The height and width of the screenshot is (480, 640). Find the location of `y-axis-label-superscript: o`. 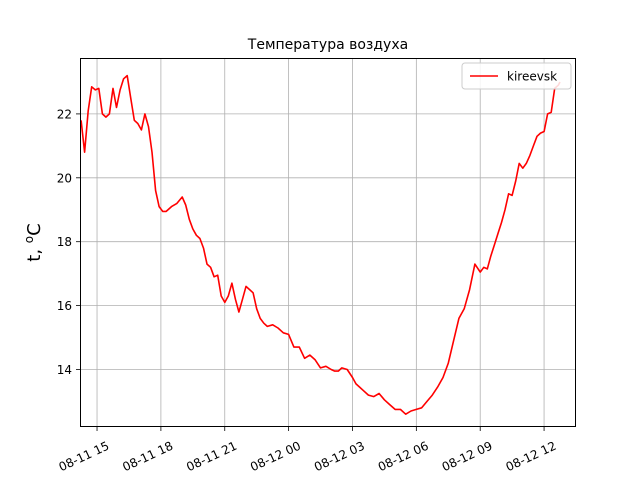

y-axis-label-superscript: o is located at coordinates (29, 239).